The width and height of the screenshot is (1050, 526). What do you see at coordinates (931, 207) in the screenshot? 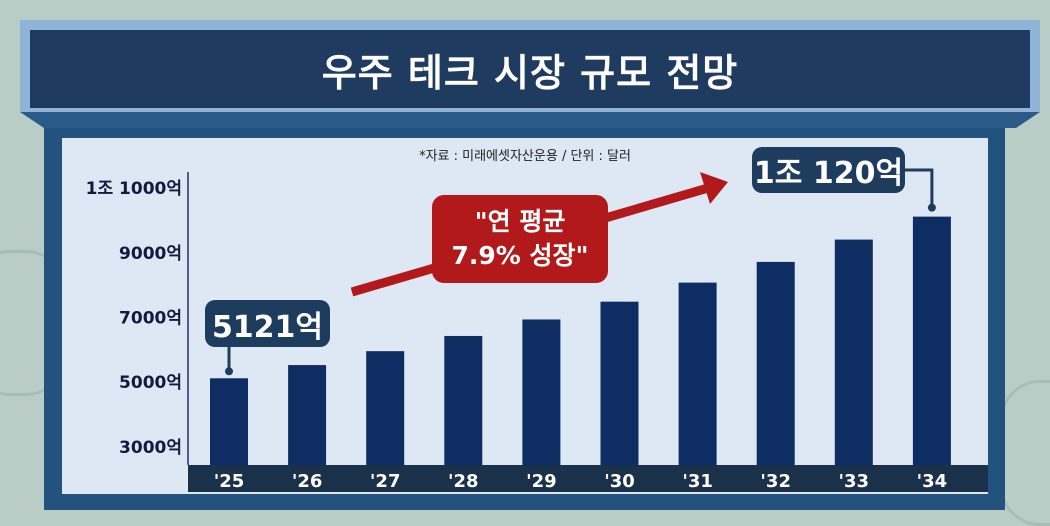
I see `callout-last-dot` at bounding box center [931, 207].